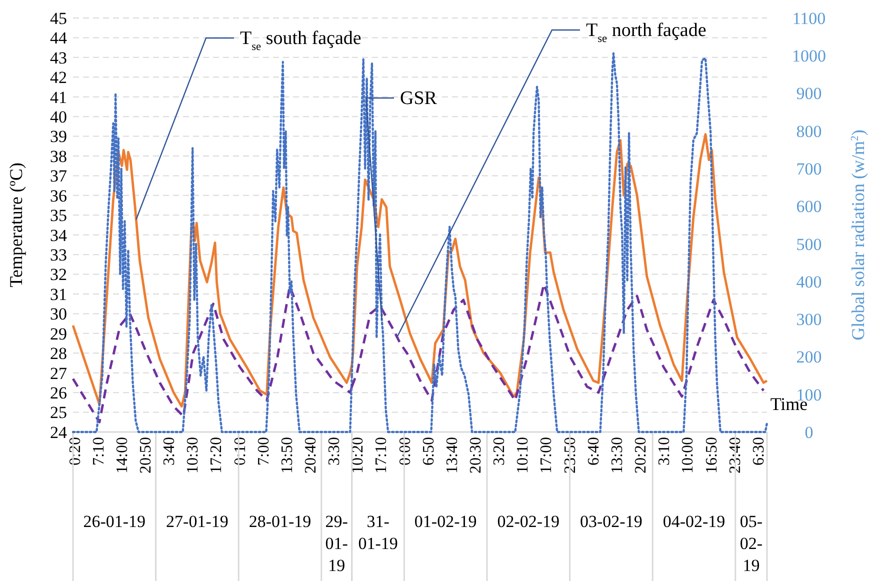  Describe the element at coordinates (58, 216) in the screenshot. I see `y-tick-label: 35` at that location.